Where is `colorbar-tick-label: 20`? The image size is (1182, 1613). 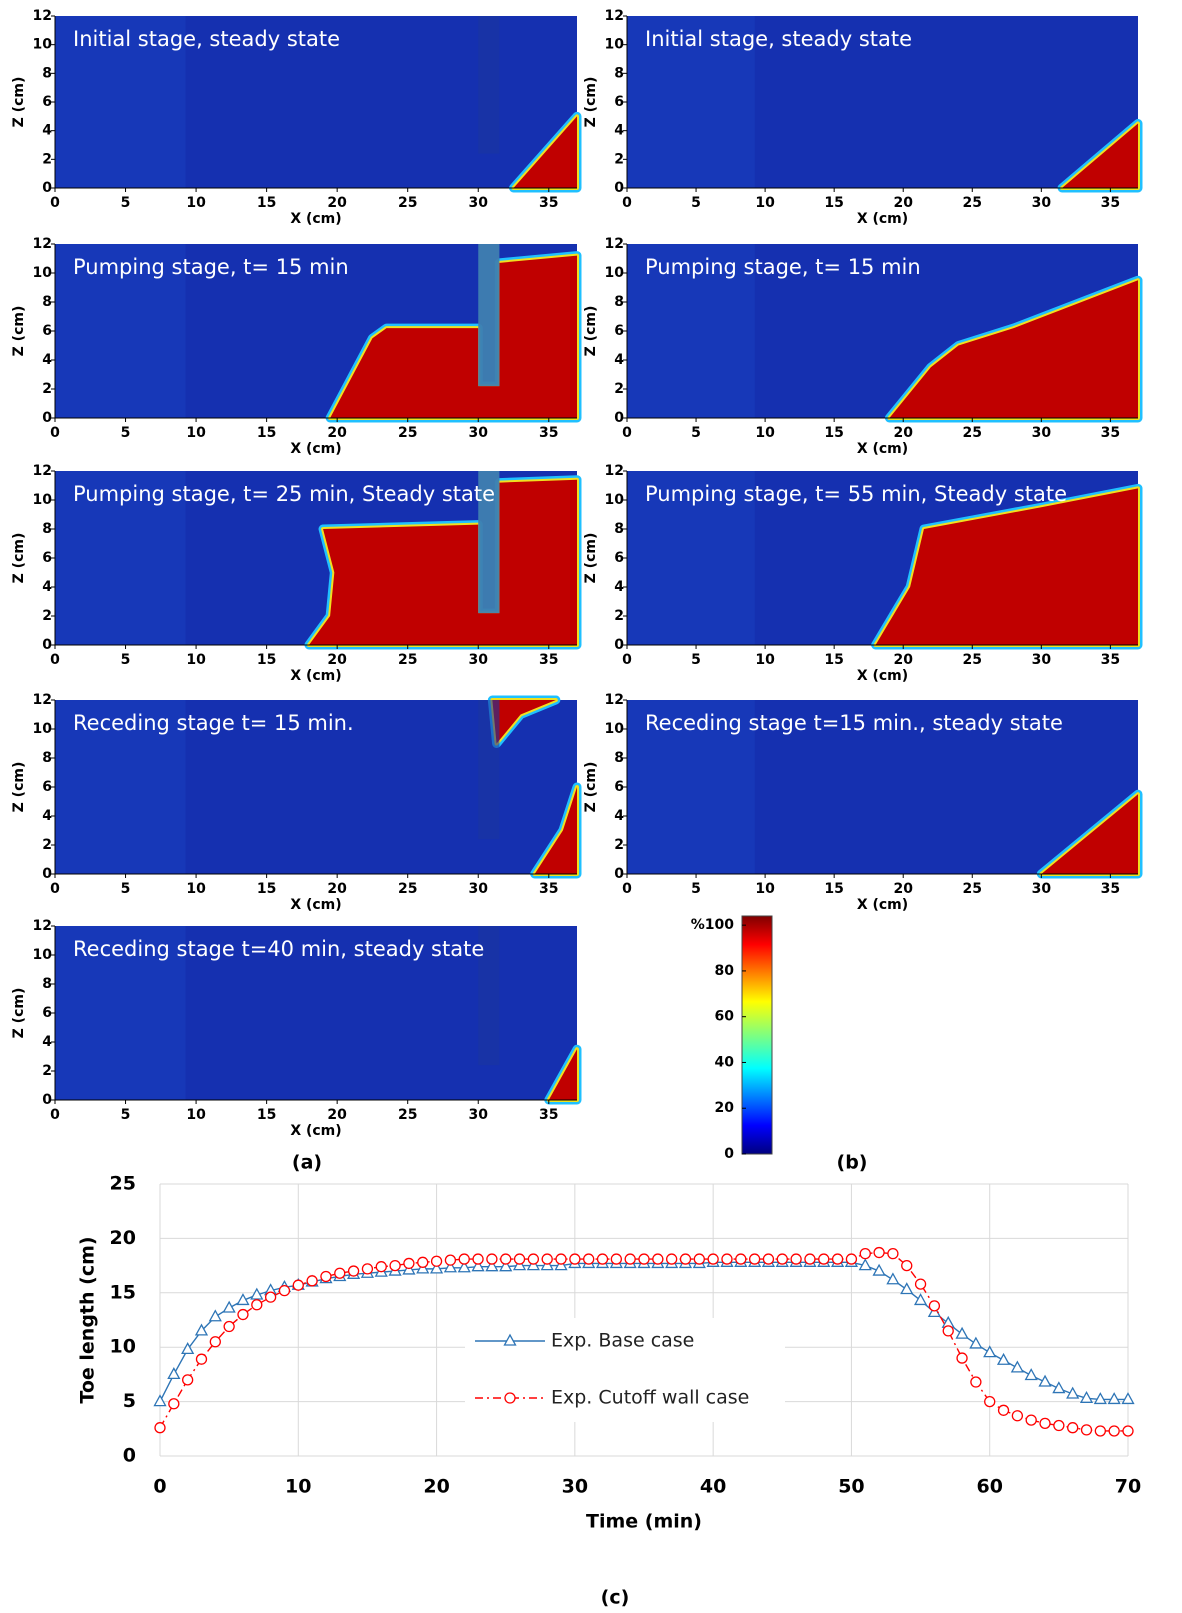 colorbar-tick-label: 20 is located at coordinates (725, 1108).